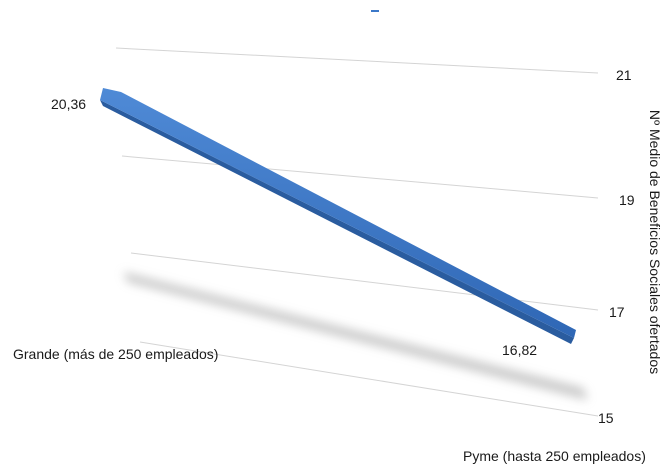 The height and width of the screenshot is (468, 665). I want to click on category-label-grande: Grande (más de 250 empleados), so click(115, 354).